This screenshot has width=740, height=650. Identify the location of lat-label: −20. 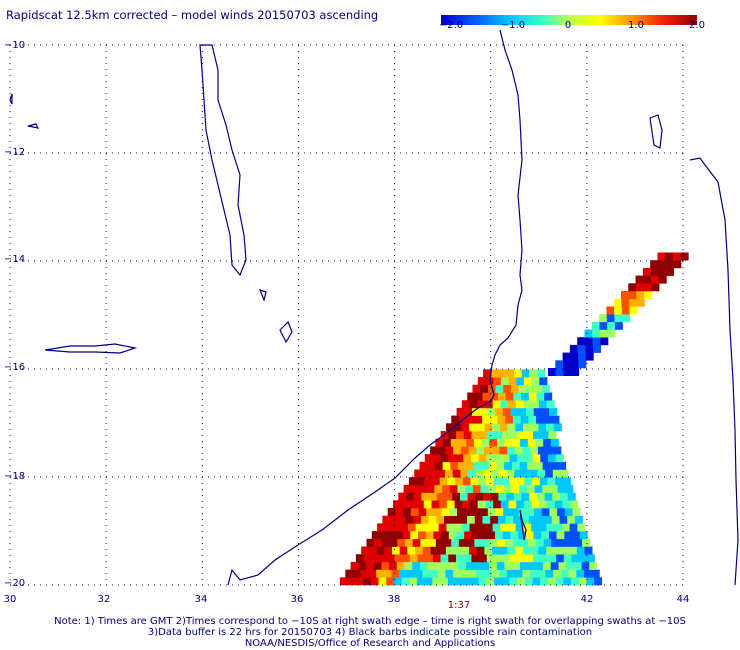
(15, 583).